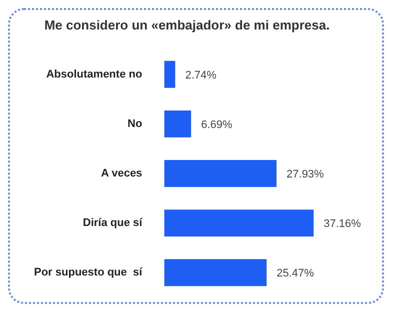 Image resolution: width=394 pixels, height=318 pixels. Describe the element at coordinates (187, 24) in the screenshot. I see `chart-title: Me considero un «embajador» de mi empresa.` at that location.